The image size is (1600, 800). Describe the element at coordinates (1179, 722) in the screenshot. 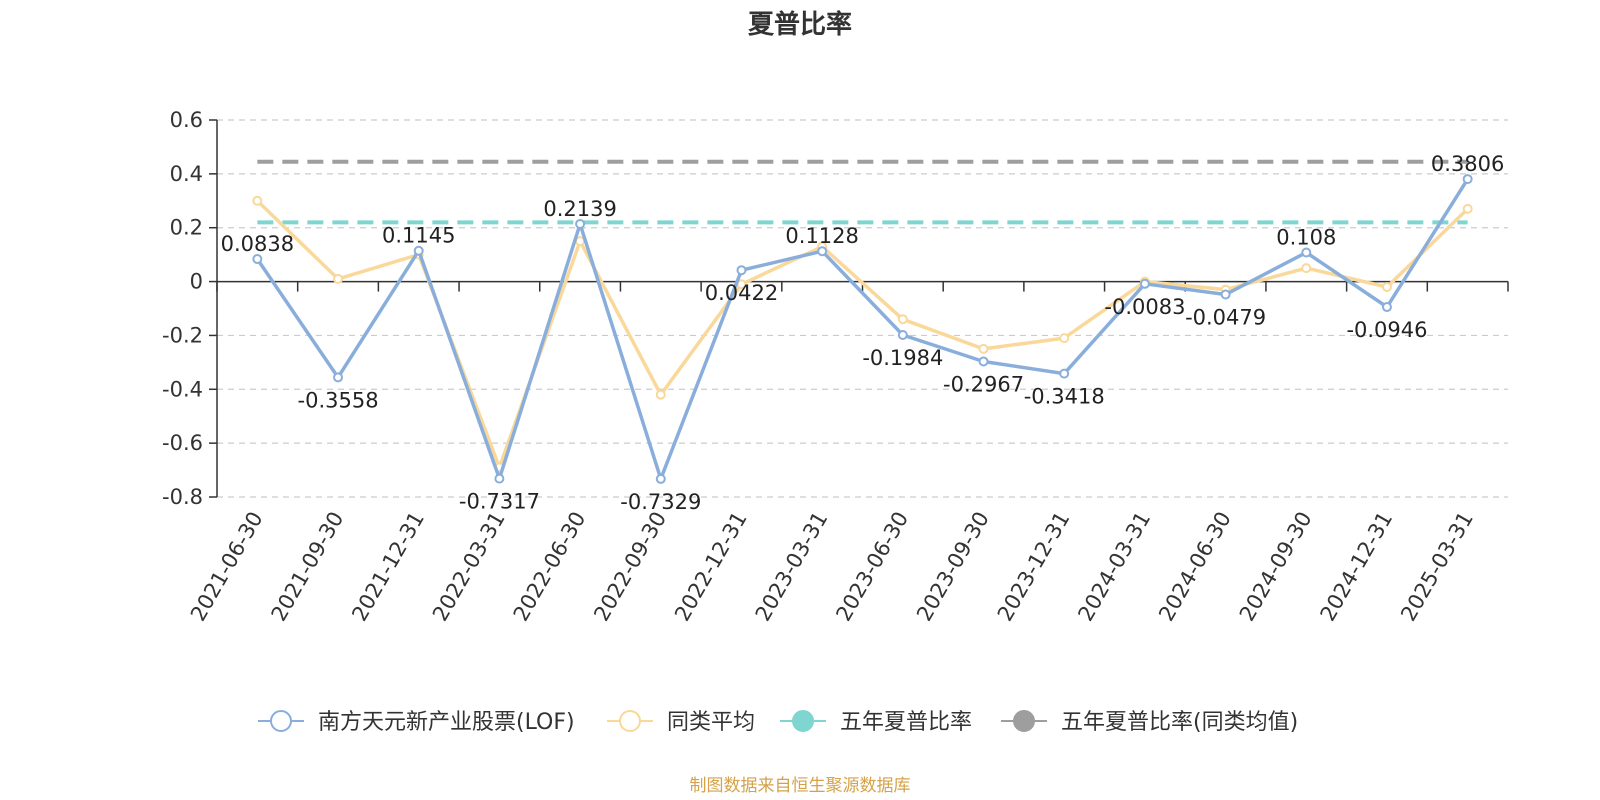

I see `legend-label: 五年夏普比率(同类均值)` at that location.